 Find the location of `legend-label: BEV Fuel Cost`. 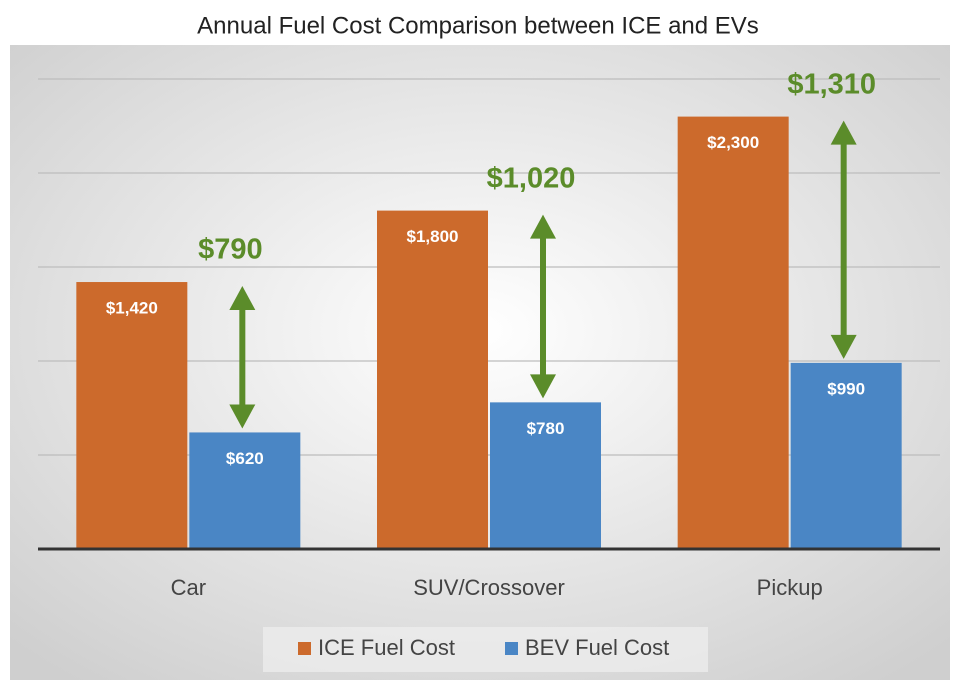

legend-label: BEV Fuel Cost is located at coordinates (597, 647).